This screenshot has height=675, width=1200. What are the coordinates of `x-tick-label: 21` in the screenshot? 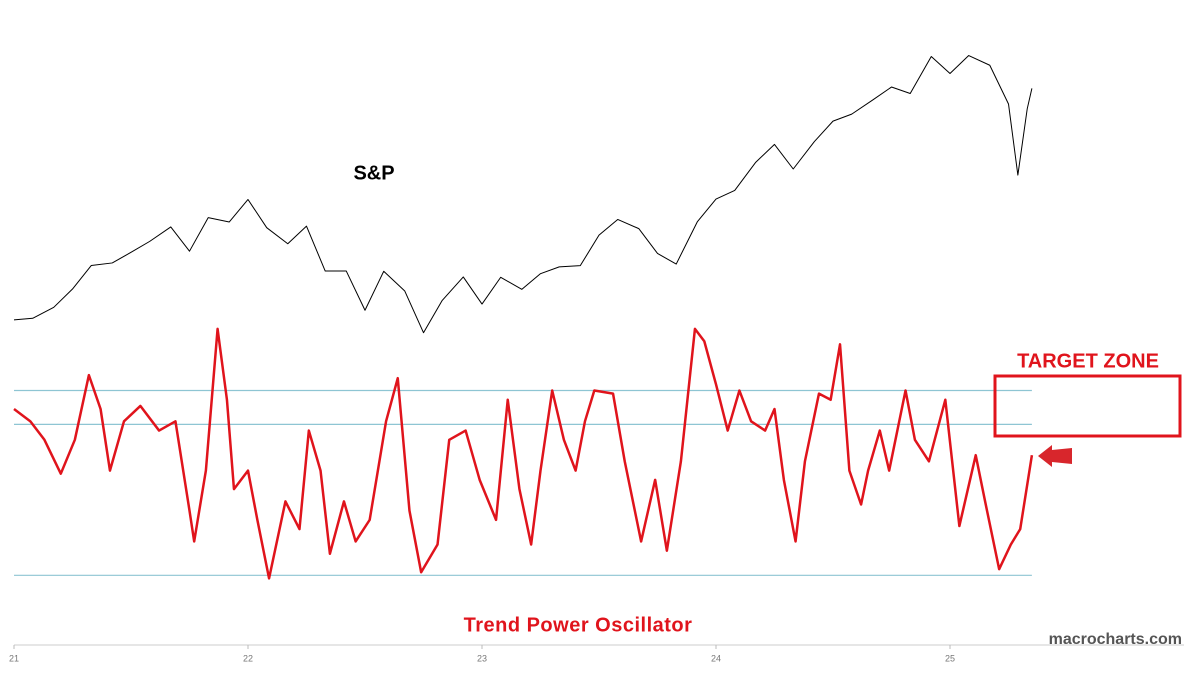 It's located at (14, 658).